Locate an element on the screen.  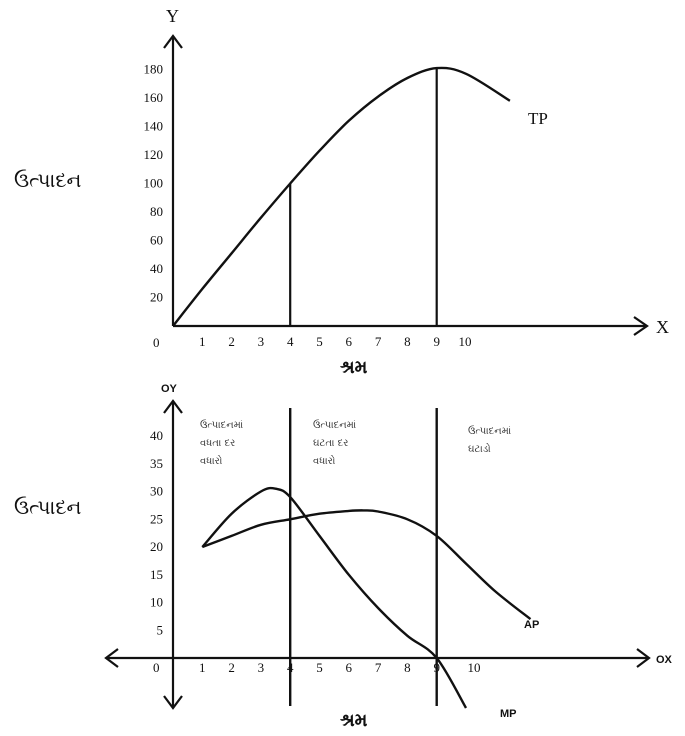
tp-x-ticks: 1 2 3 4 5 6 7 8 9 10 is located at coordinates (335, 341).